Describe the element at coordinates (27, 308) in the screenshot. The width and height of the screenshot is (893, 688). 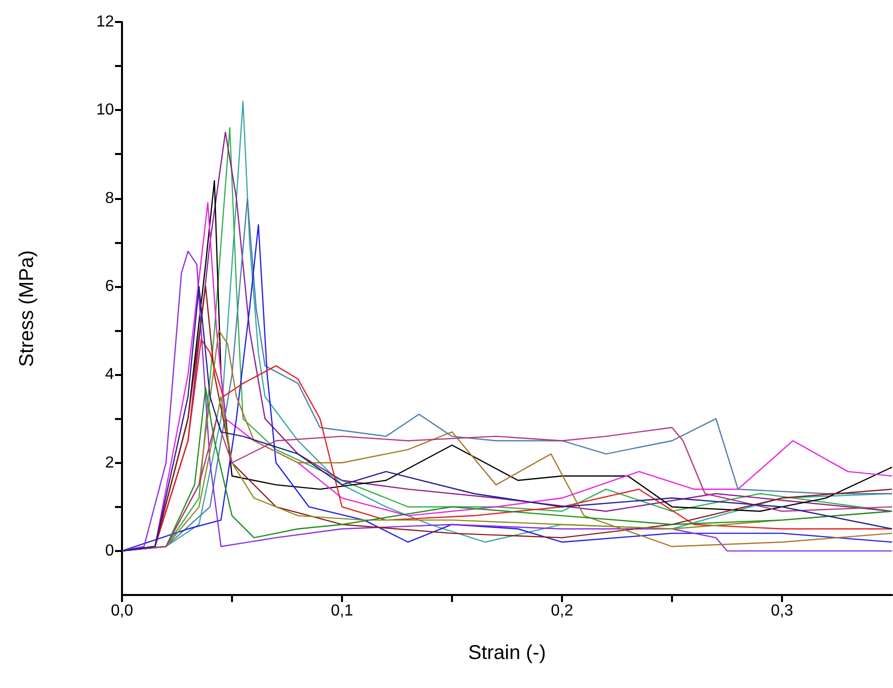
I see `y-axis-title: Stress (MPa)` at that location.